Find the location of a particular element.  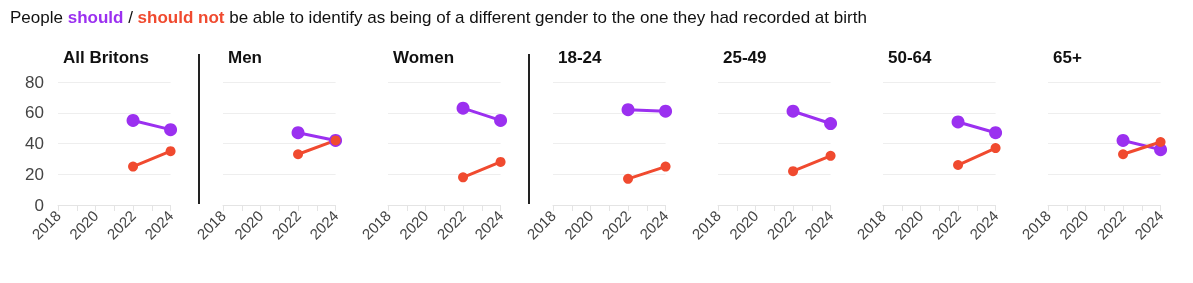

chart-title: All Britons is located at coordinates (106, 57).